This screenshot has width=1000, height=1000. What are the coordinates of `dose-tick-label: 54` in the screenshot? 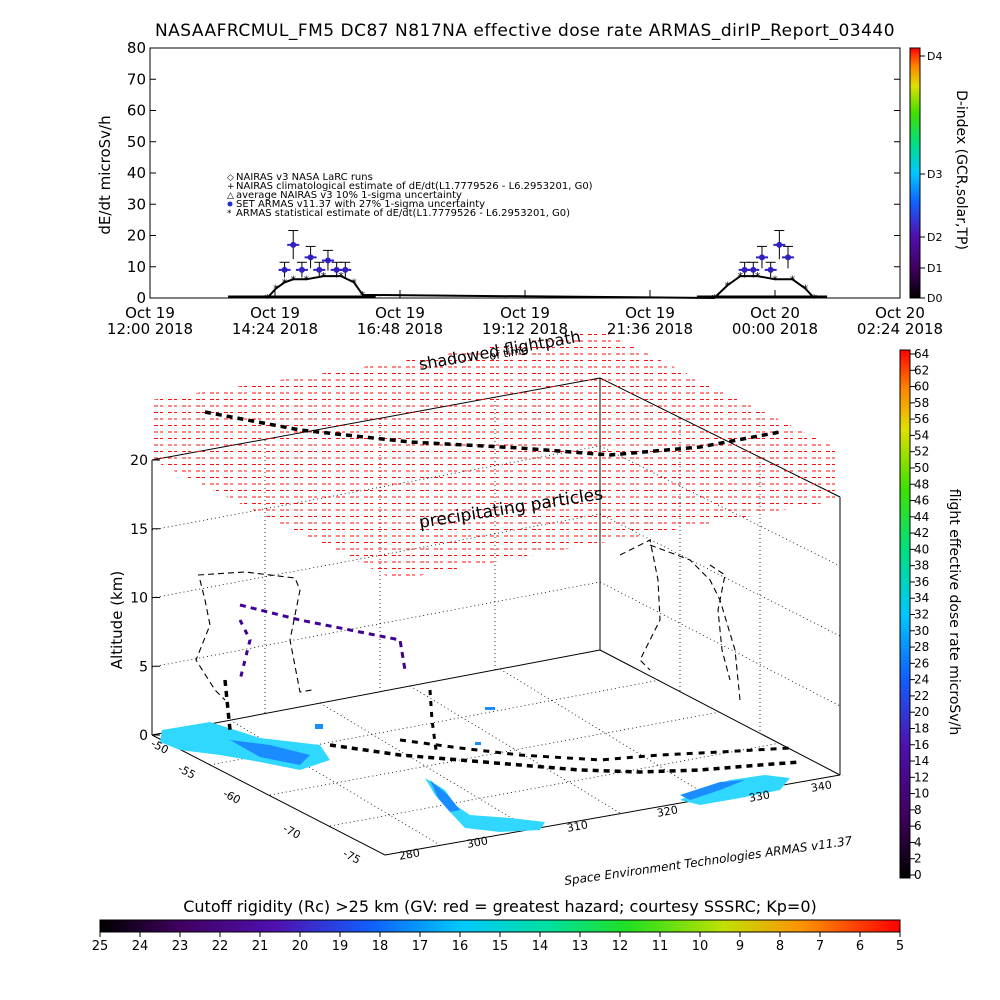 It's located at (921, 435).